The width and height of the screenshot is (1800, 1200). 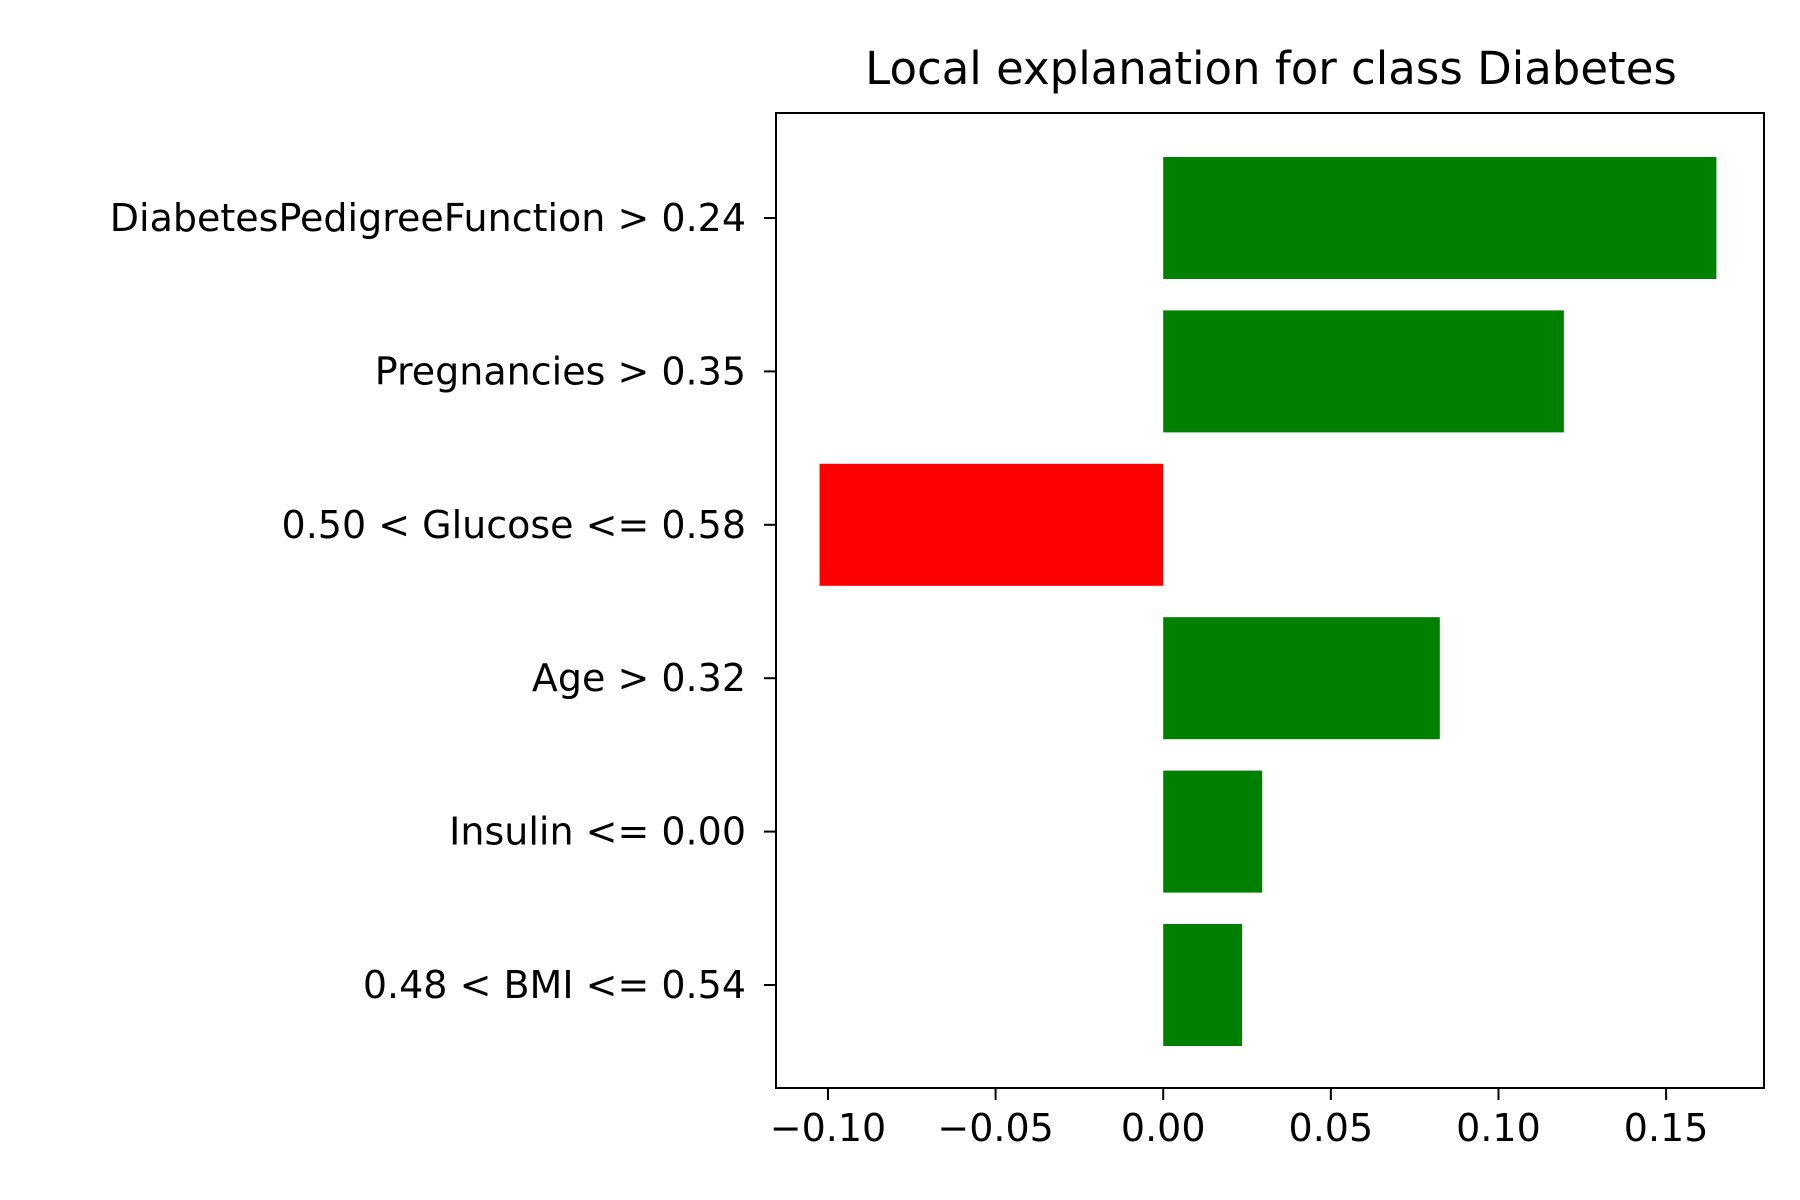 What do you see at coordinates (1239, 1119) in the screenshot?
I see `x-axis: −0.10 −0.05 0.00 0.05 0.10 0.15` at bounding box center [1239, 1119].